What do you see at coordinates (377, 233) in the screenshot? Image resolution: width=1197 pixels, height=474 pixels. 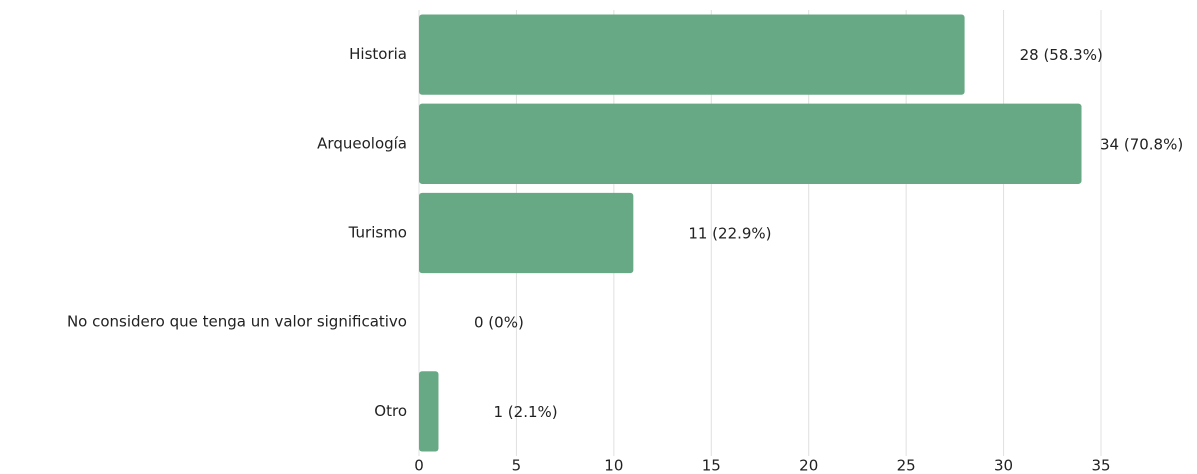 I see `y-tick-label: Turismo` at bounding box center [377, 233].